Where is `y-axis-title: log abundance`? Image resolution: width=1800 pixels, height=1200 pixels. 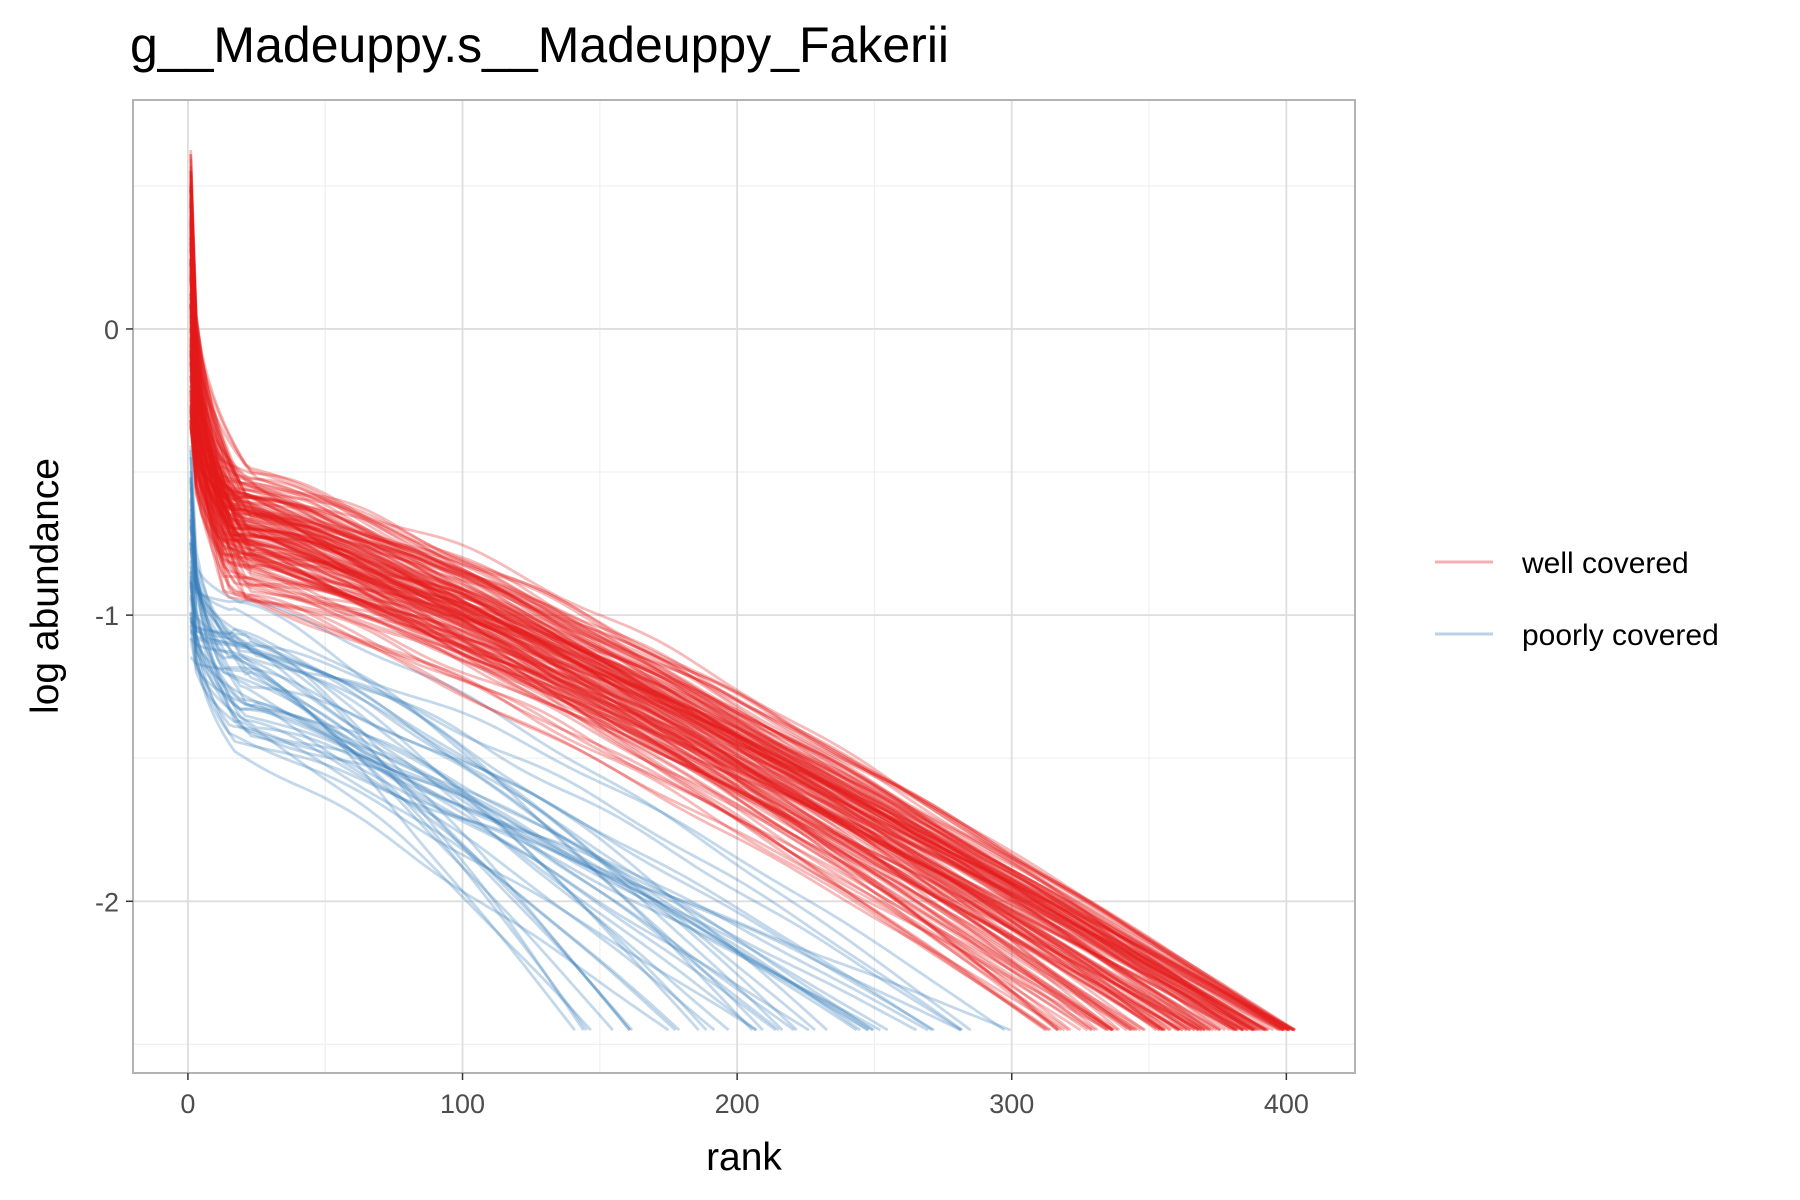
y-axis-title: log abundance is located at coordinates (45, 586).